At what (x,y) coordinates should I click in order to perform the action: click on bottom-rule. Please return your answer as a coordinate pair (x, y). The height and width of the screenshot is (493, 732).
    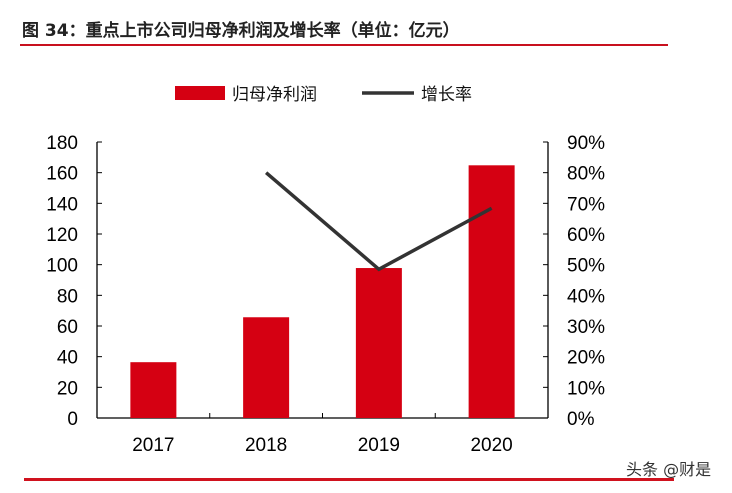
    Looking at the image, I should click on (349, 479).